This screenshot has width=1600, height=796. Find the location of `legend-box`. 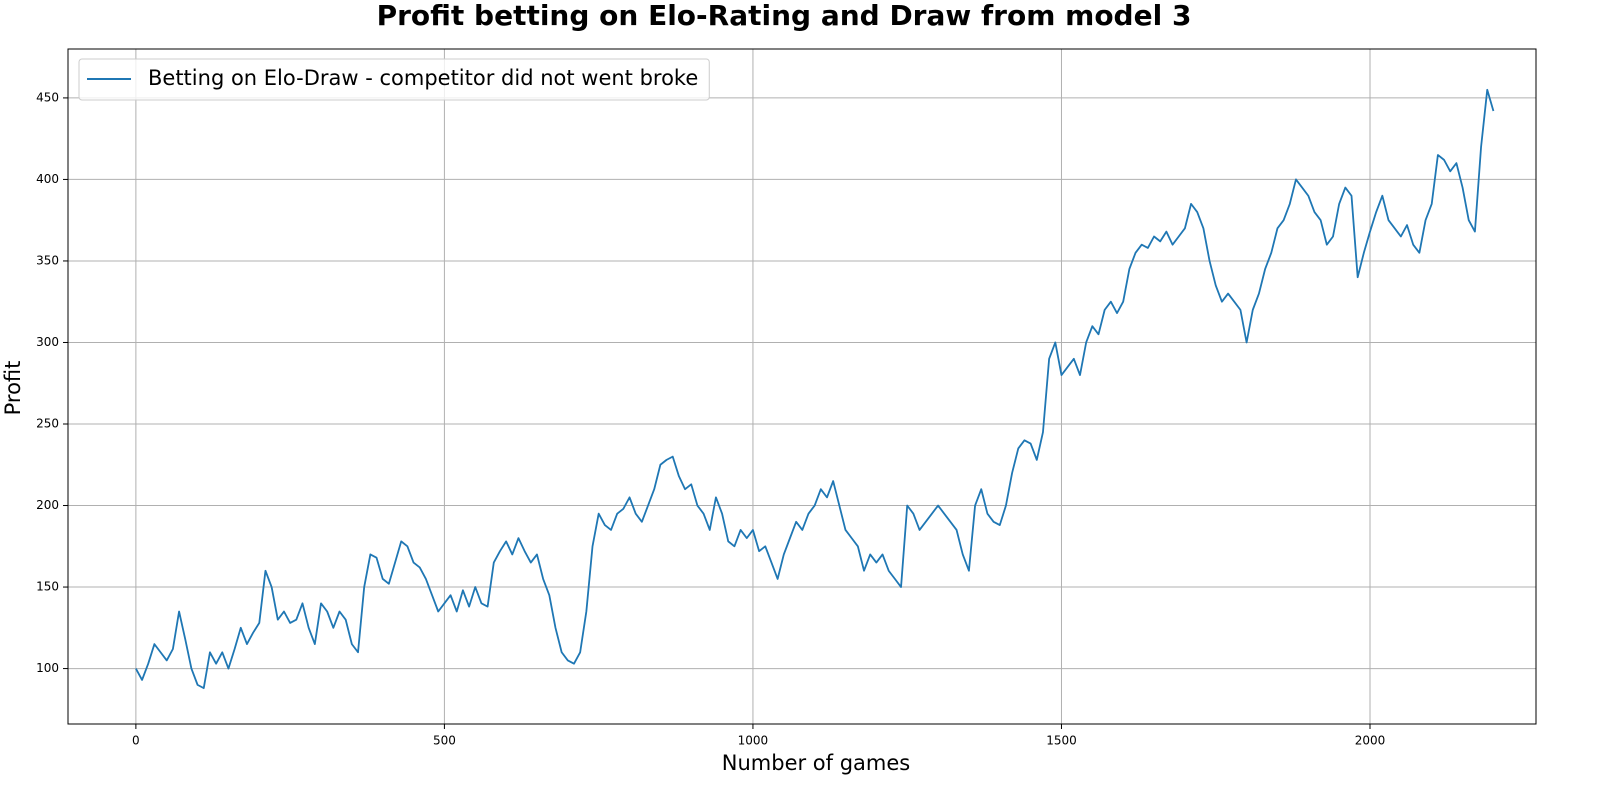

legend-box is located at coordinates (394, 79).